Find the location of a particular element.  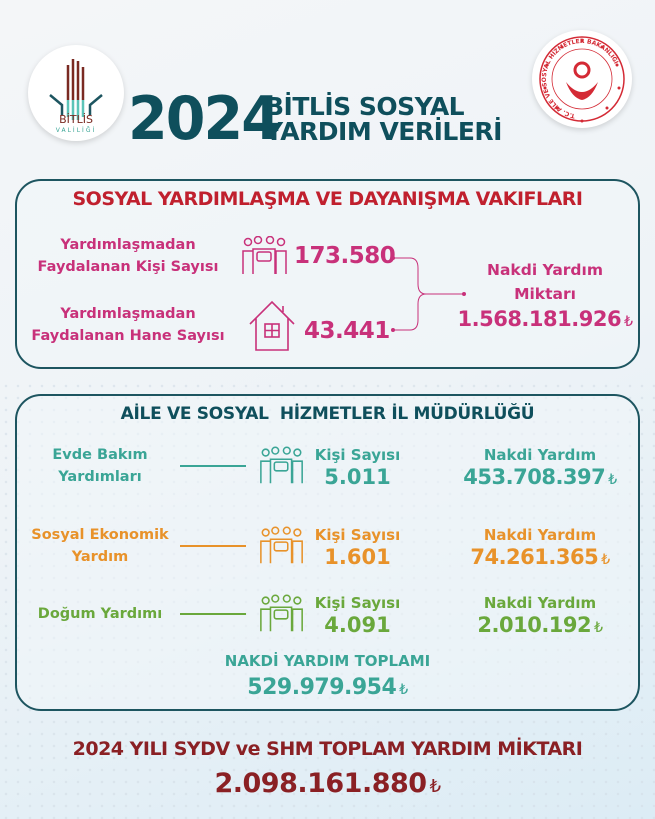

sydv-cash-label-line2: Miktarı is located at coordinates (545, 294).